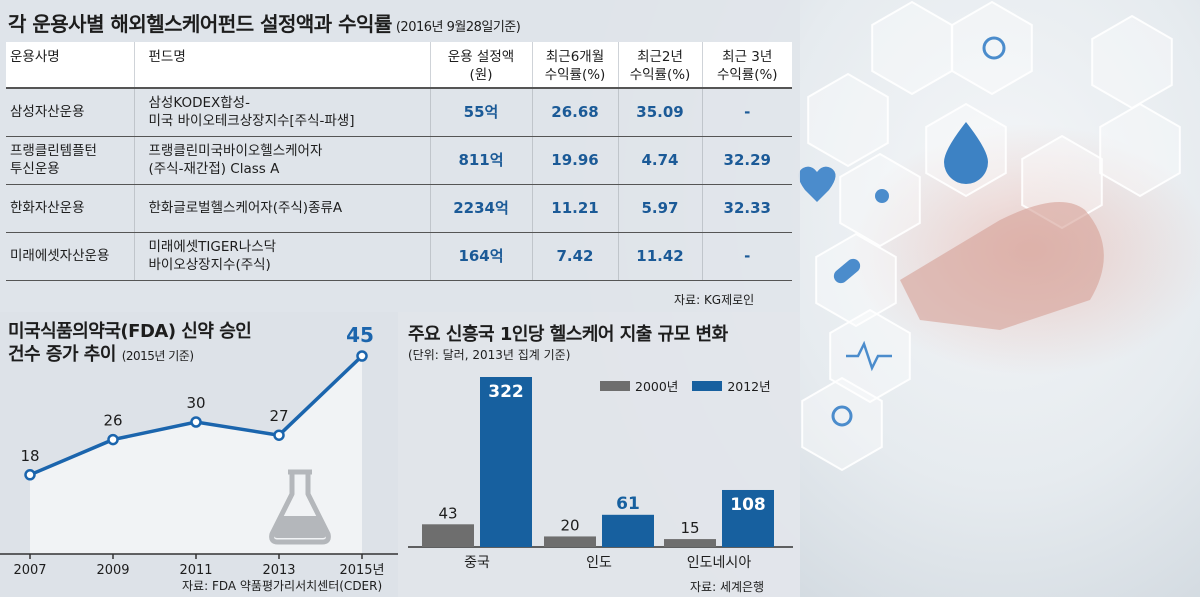 The width and height of the screenshot is (1200, 597). I want to click on heart-icon, so click(817, 184).